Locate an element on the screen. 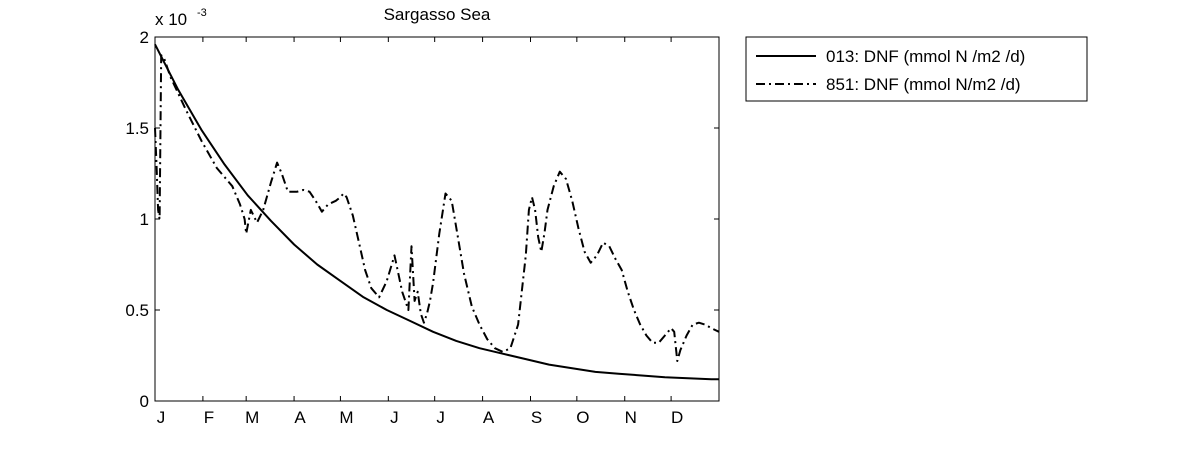  x-tick-label-6: J is located at coordinates (440, 417).